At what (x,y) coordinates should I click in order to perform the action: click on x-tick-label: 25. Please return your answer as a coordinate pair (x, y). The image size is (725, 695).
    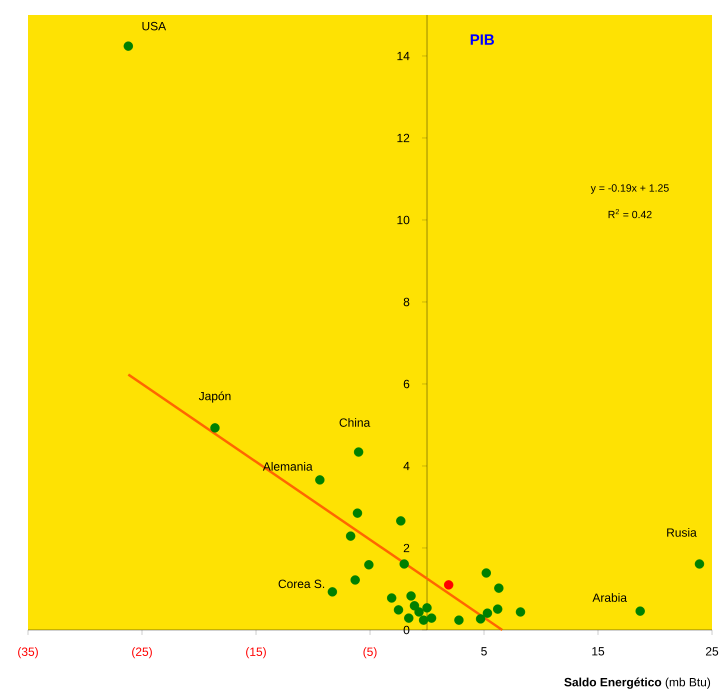
    Looking at the image, I should click on (712, 651).